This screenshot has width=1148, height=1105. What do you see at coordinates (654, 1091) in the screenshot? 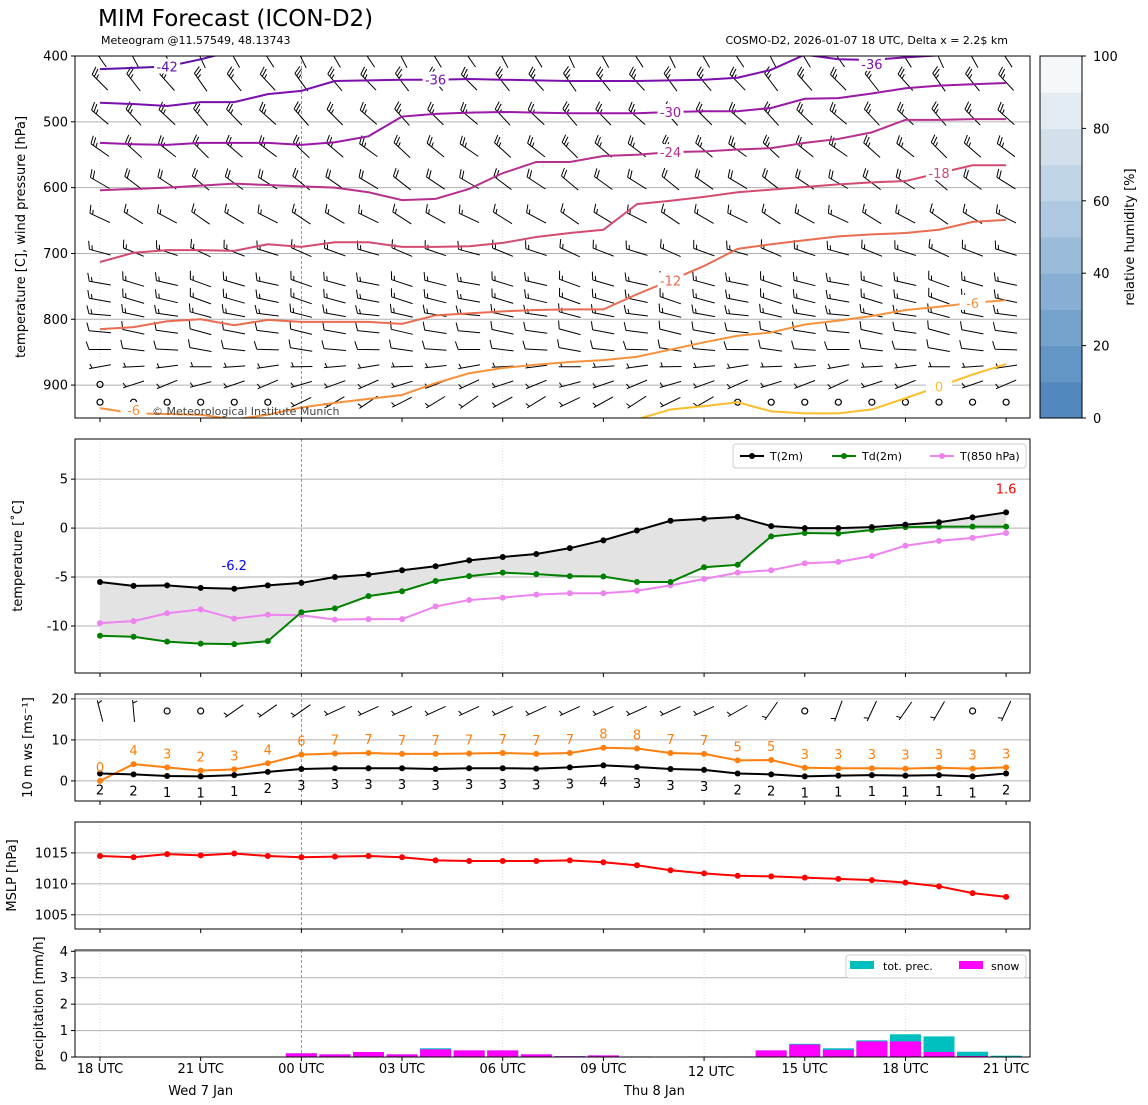
I see `x-day-label: Thu 8 Jan` at bounding box center [654, 1091].